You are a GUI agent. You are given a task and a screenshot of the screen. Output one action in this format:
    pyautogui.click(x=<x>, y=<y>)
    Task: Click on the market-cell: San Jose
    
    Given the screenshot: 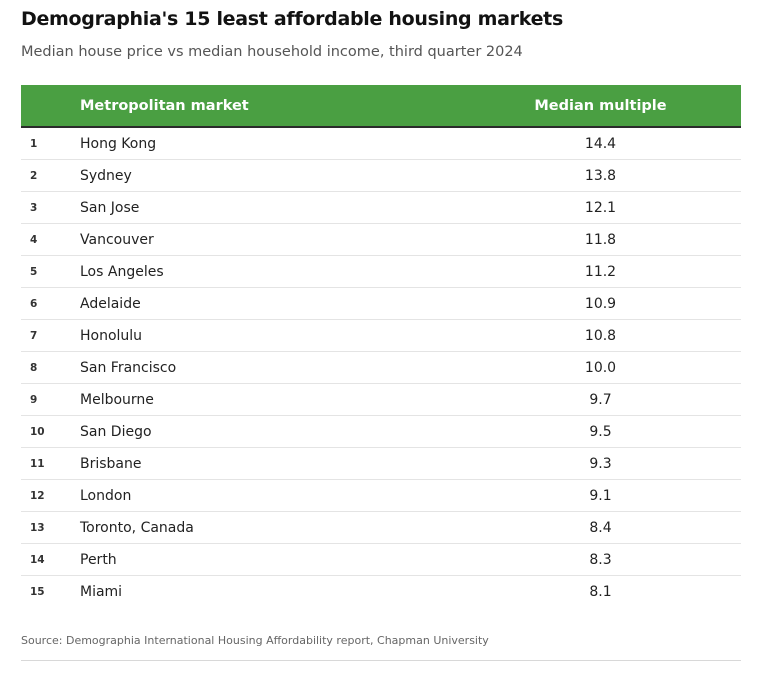 What is the action you would take?
    pyautogui.click(x=270, y=207)
    